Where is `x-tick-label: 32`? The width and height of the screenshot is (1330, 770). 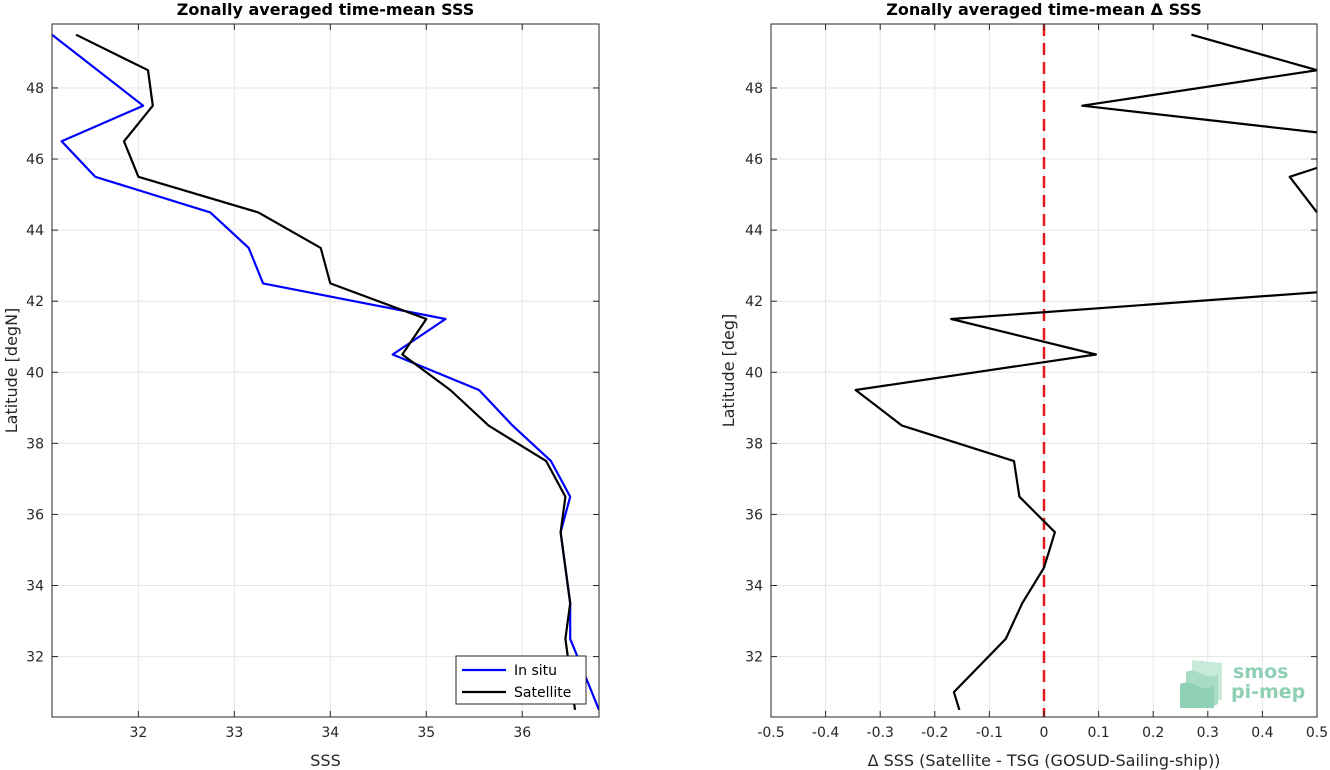 x-tick-label: 32 is located at coordinates (138, 733).